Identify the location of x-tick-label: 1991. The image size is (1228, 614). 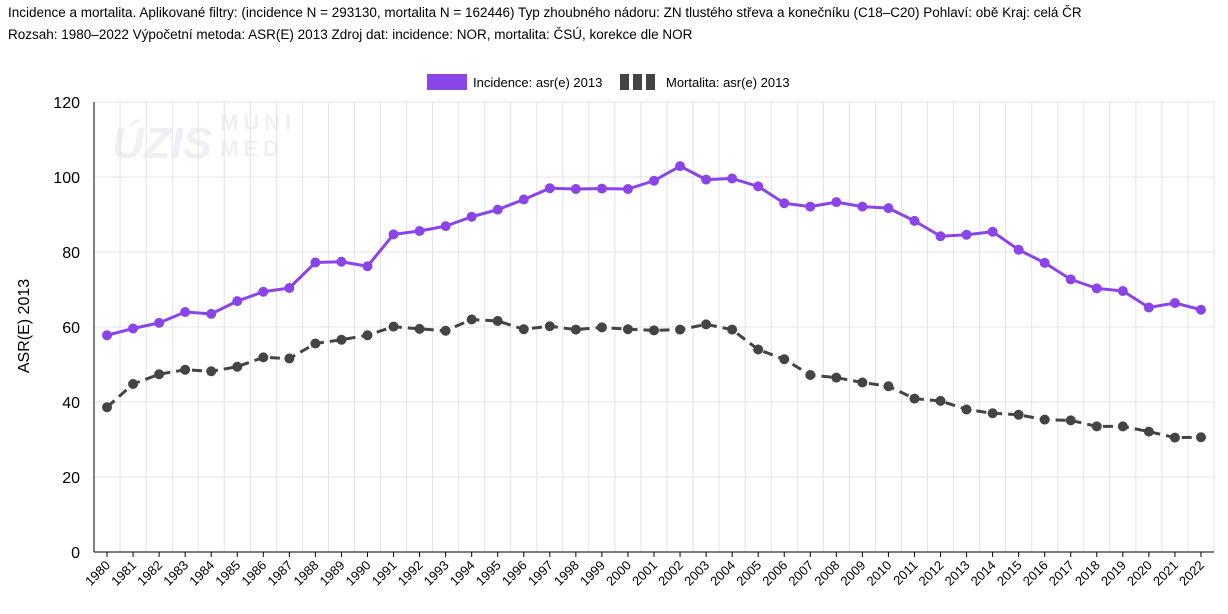
(384, 573).